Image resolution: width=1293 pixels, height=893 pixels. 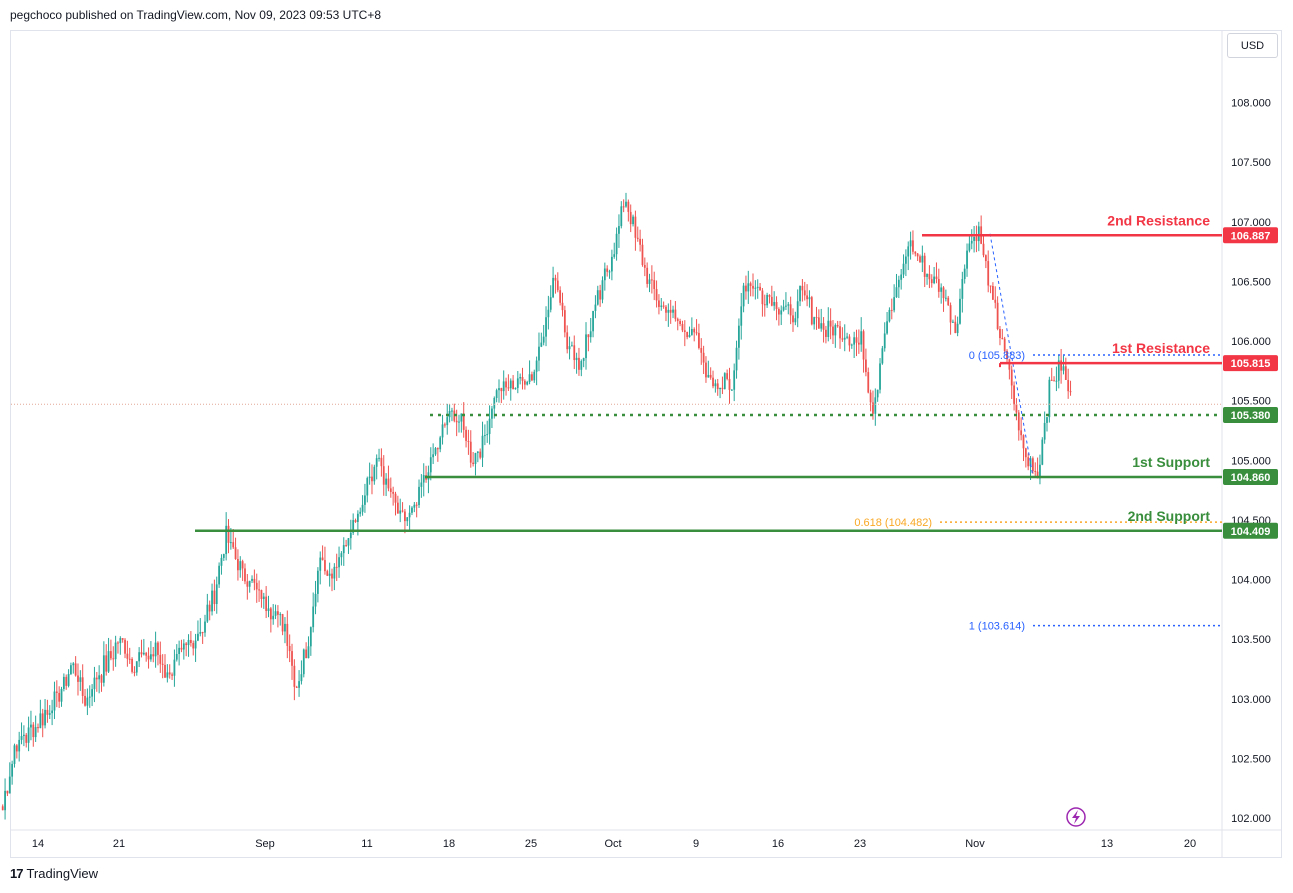 What do you see at coordinates (1107, 844) in the screenshot?
I see `time-tick-label: 13` at bounding box center [1107, 844].